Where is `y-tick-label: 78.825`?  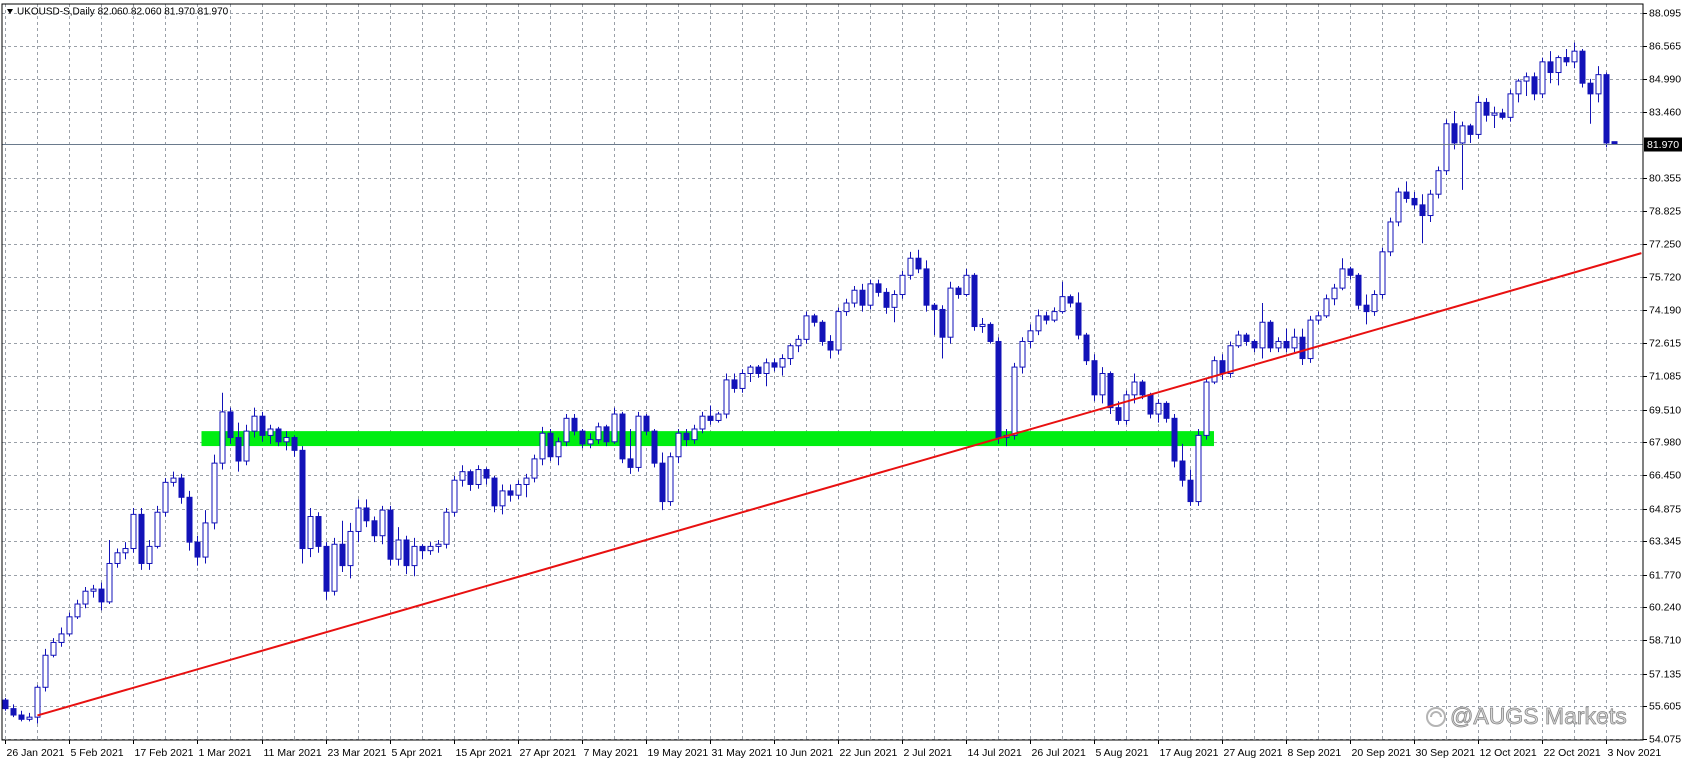
y-tick-label: 78.825 is located at coordinates (1665, 211).